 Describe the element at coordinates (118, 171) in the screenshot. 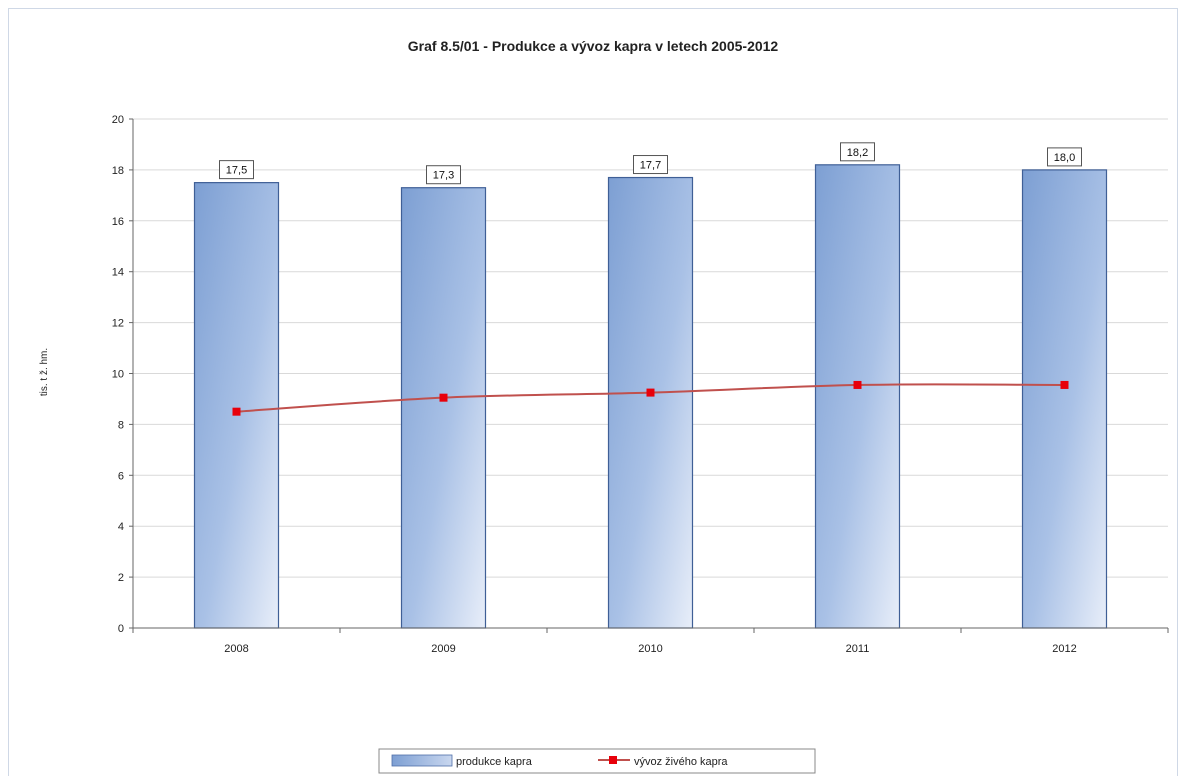

I see `y-tick-label: 18` at that location.